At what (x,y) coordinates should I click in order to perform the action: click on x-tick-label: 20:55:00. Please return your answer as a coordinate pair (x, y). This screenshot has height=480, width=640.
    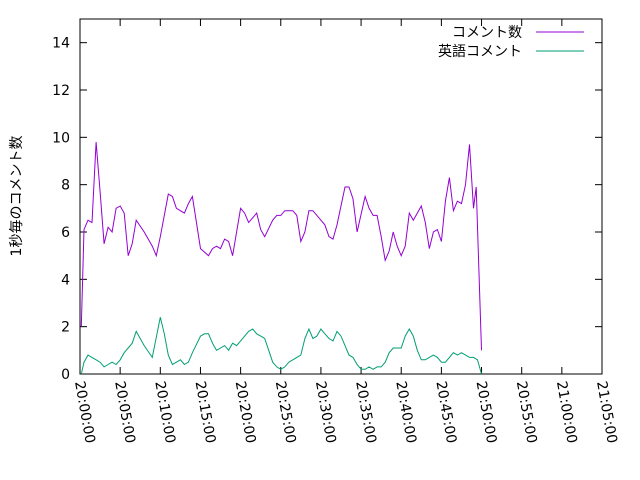
    Looking at the image, I should click on (526, 412).